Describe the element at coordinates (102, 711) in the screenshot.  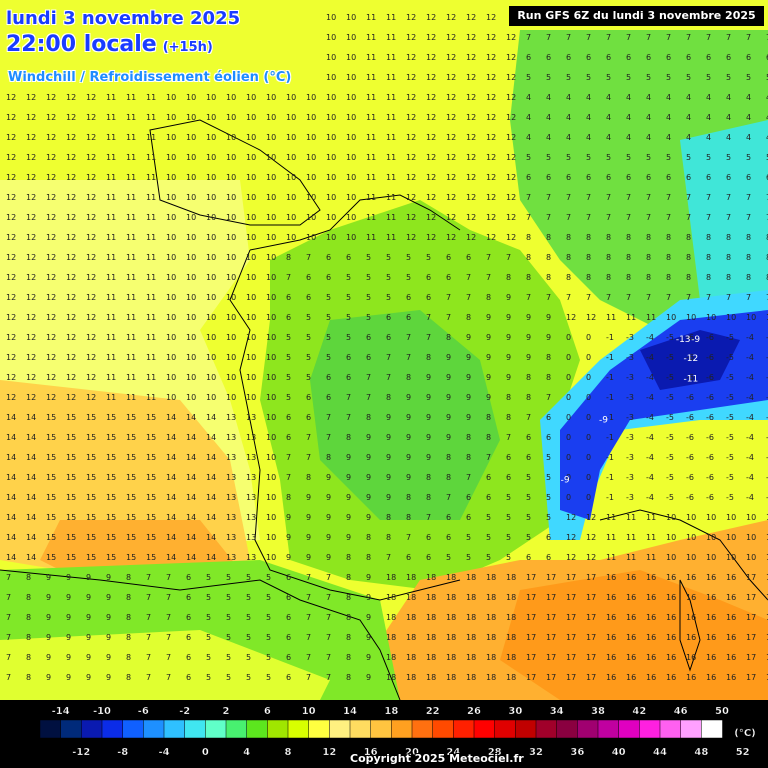
I see `legend-top-label: -10` at that location.